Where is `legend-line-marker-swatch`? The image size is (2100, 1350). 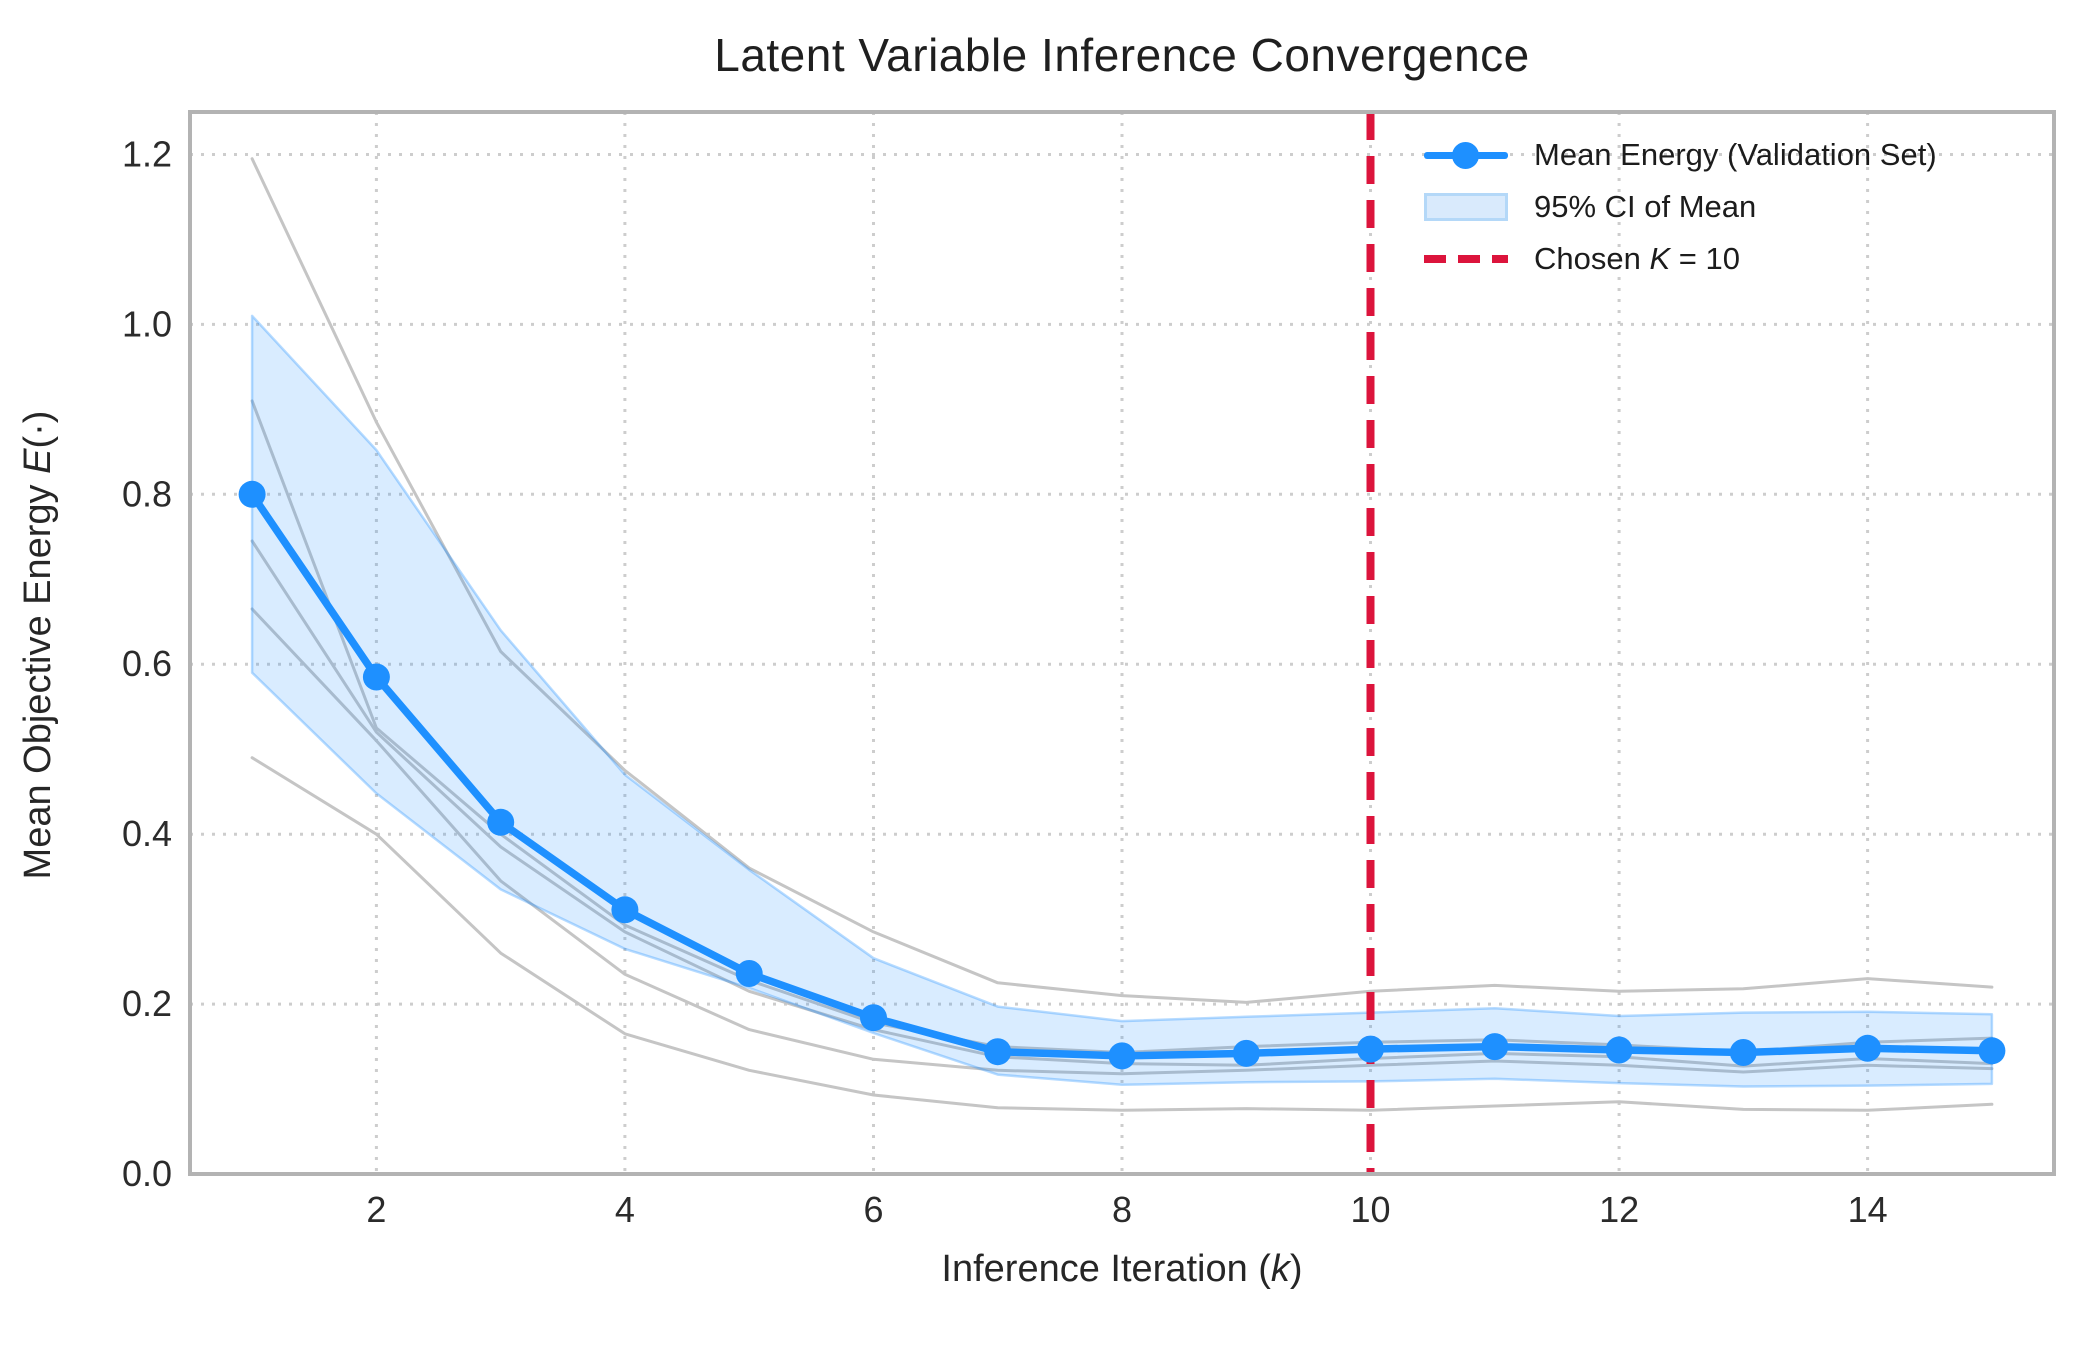 legend-line-marker-swatch is located at coordinates (1466, 155).